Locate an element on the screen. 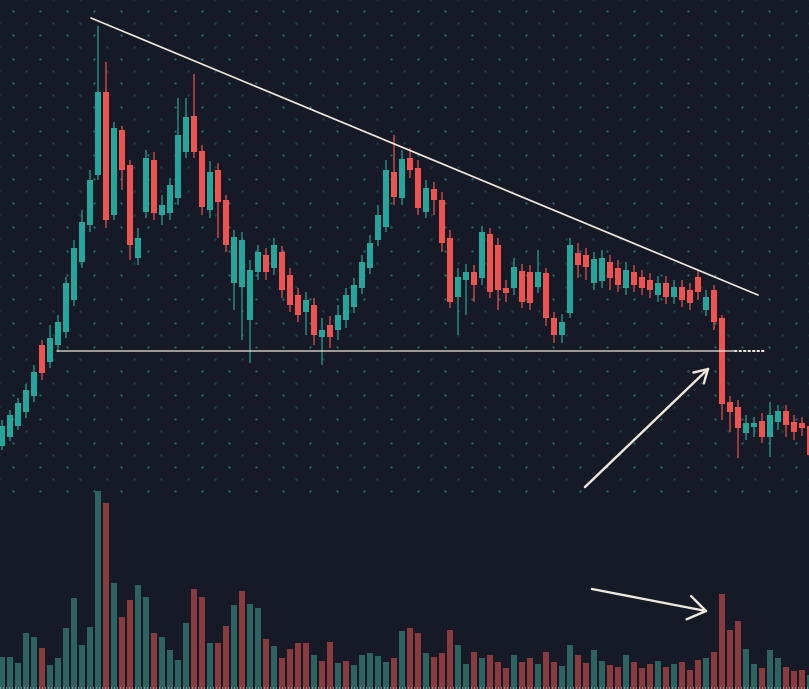 This screenshot has width=809, height=689. breakdown-arrow is located at coordinates (646, 428).